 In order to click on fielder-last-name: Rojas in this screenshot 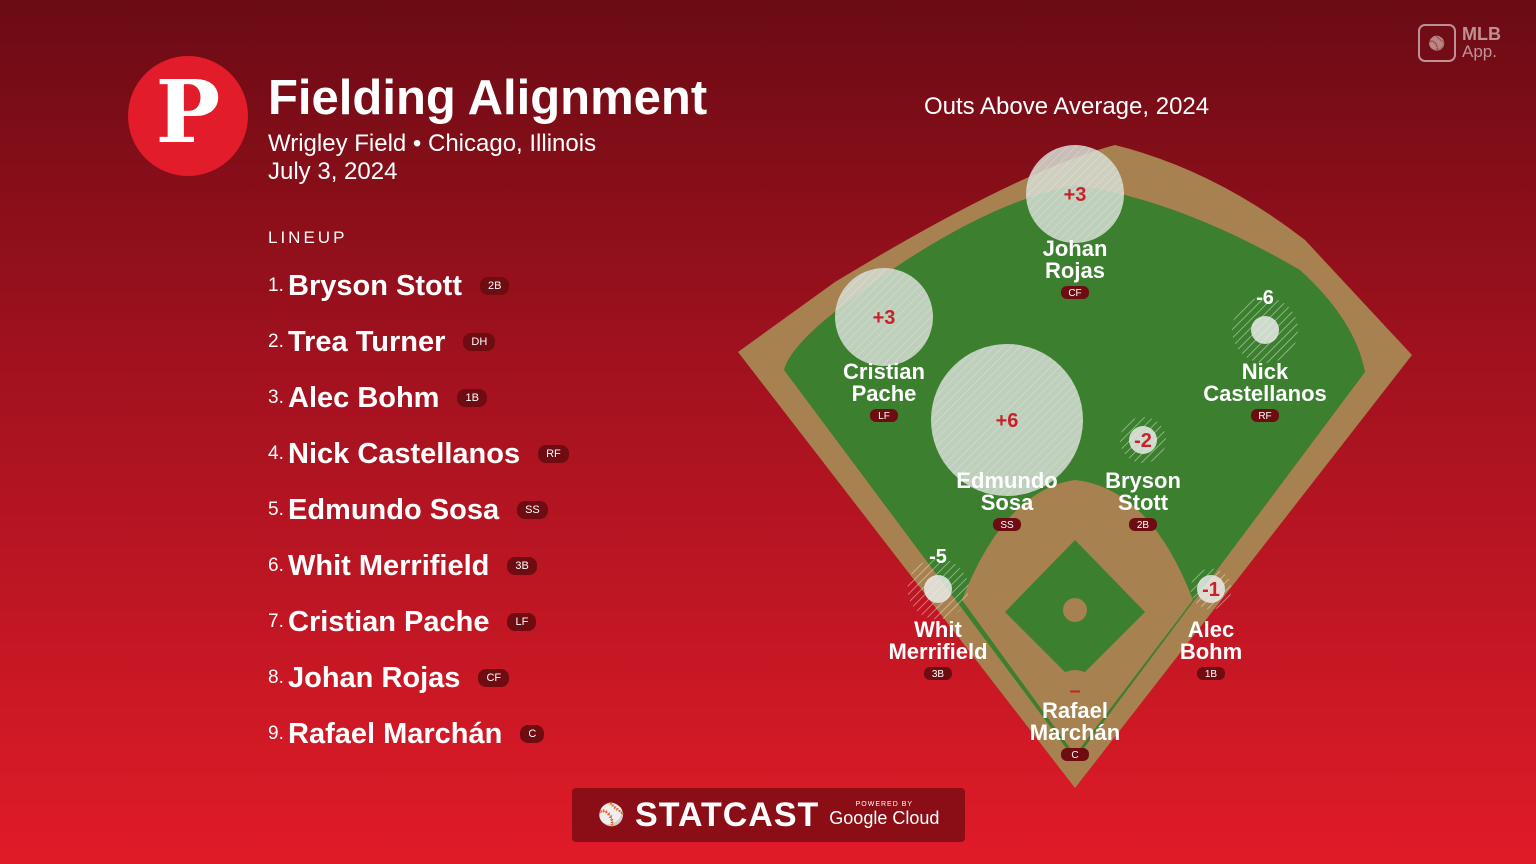, I will do `click(1075, 270)`.